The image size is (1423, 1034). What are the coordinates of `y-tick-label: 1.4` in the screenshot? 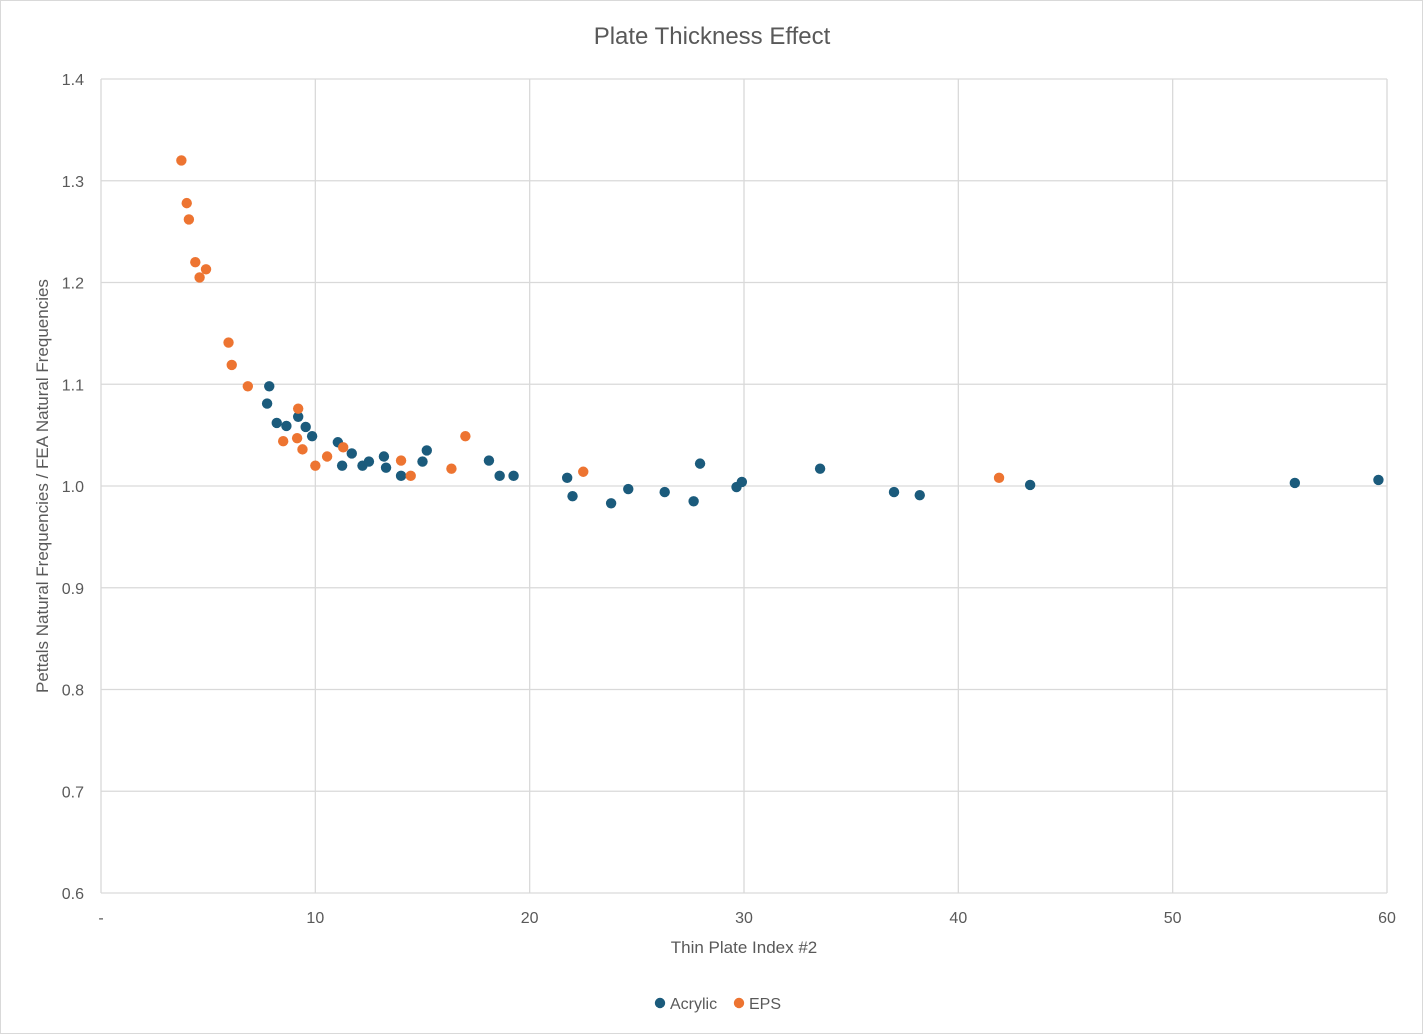 It's located at (73, 80).